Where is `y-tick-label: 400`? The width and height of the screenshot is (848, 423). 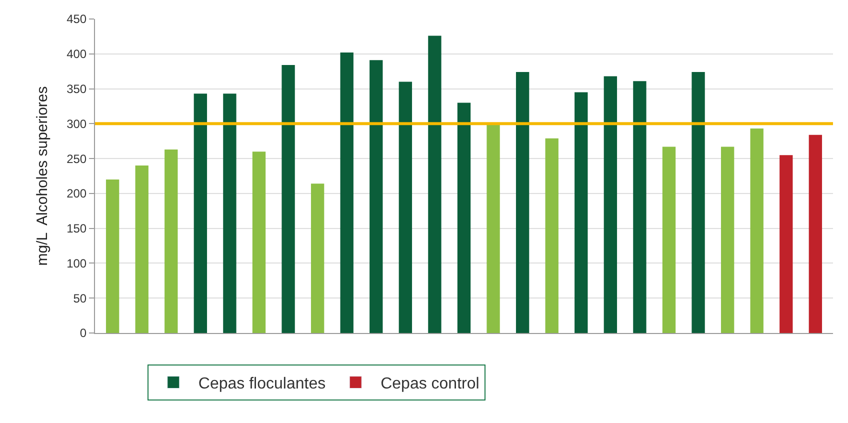
y-tick-label: 400 is located at coordinates (76, 54).